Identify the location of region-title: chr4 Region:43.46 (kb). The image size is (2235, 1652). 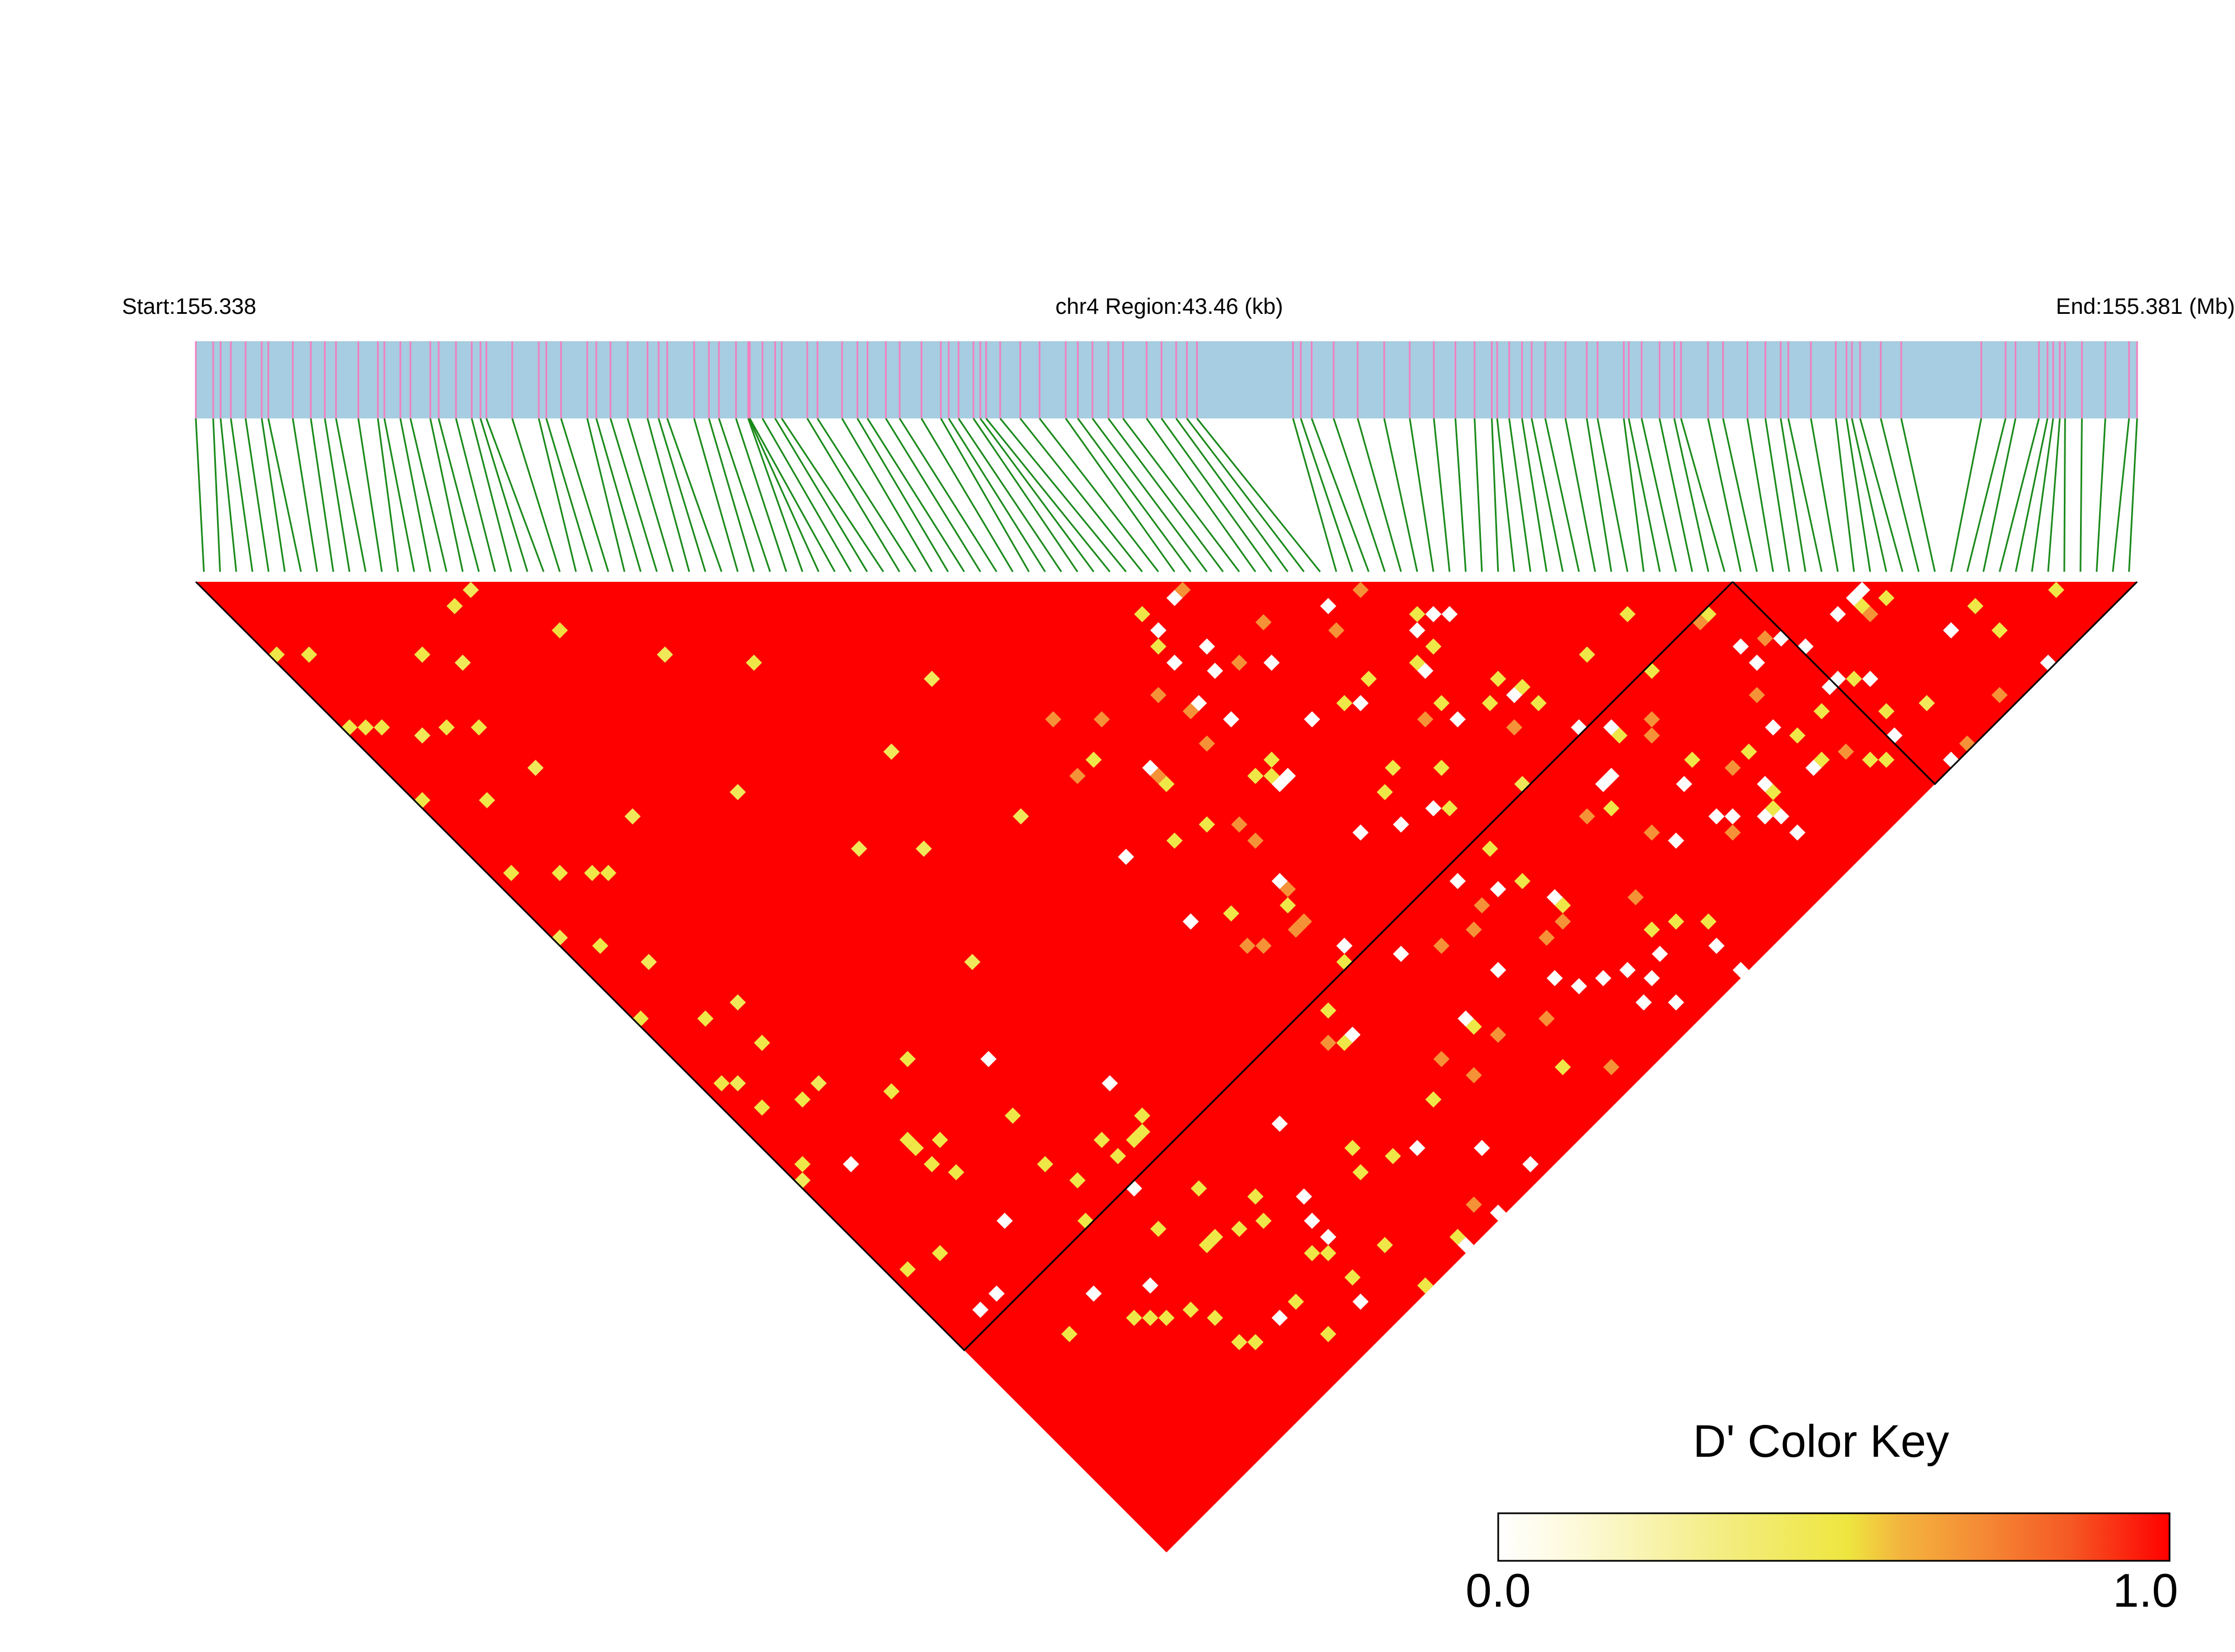
(1169, 306).